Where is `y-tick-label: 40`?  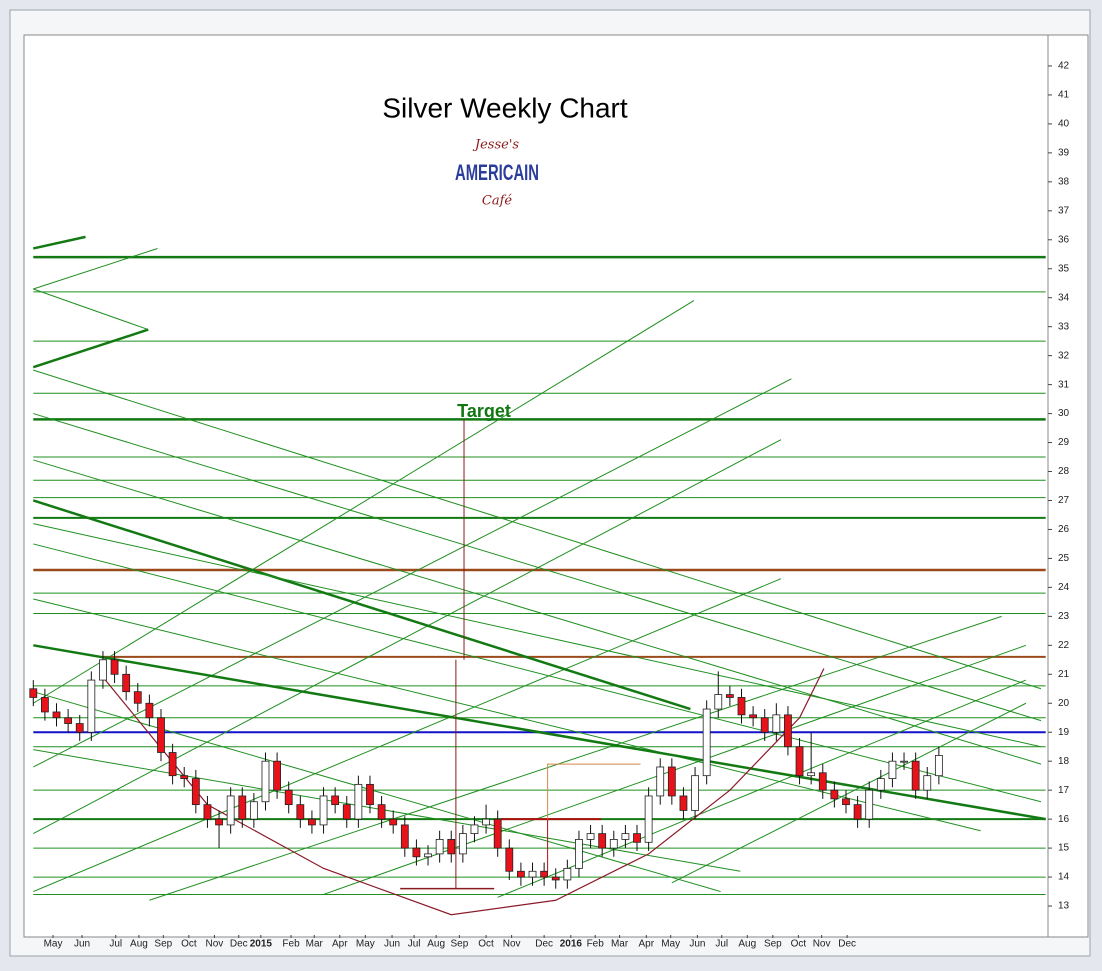 y-tick-label: 40 is located at coordinates (1064, 124).